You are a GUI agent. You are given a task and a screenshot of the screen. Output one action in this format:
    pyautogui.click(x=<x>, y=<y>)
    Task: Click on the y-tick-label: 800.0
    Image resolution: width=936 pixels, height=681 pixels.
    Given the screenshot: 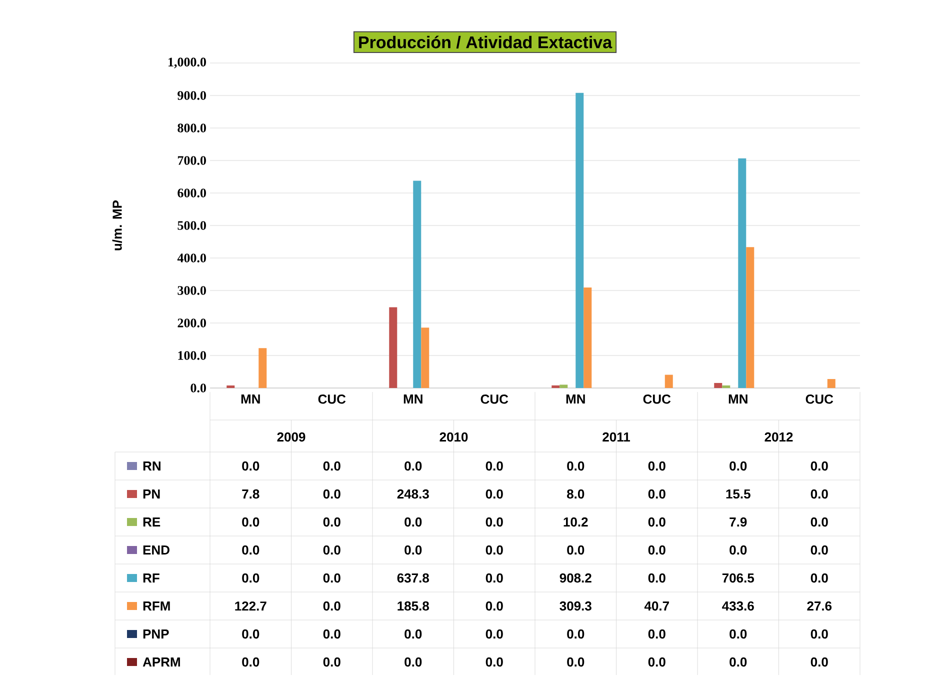 What is the action you would take?
    pyautogui.click(x=192, y=128)
    